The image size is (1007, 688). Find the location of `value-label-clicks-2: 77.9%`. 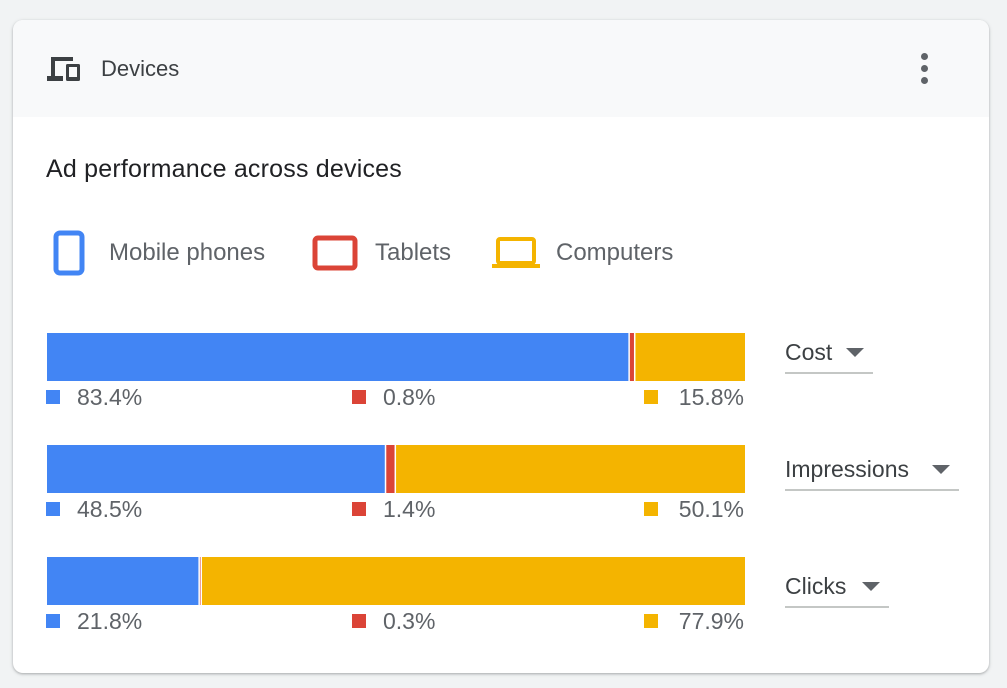

value-label-clicks-2: 77.9% is located at coordinates (711, 621).